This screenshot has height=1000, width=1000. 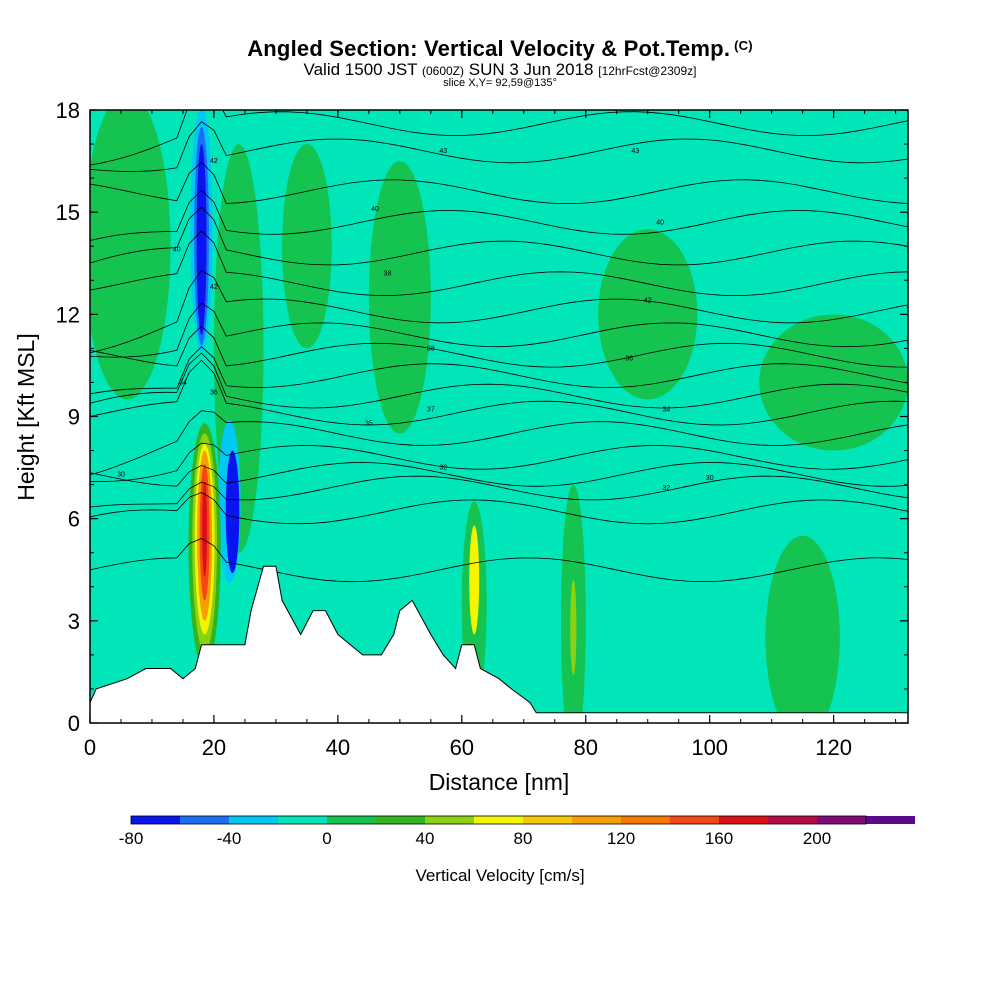 What do you see at coordinates (743, 45) in the screenshot?
I see `chart-title-suffix: (C)` at bounding box center [743, 45].